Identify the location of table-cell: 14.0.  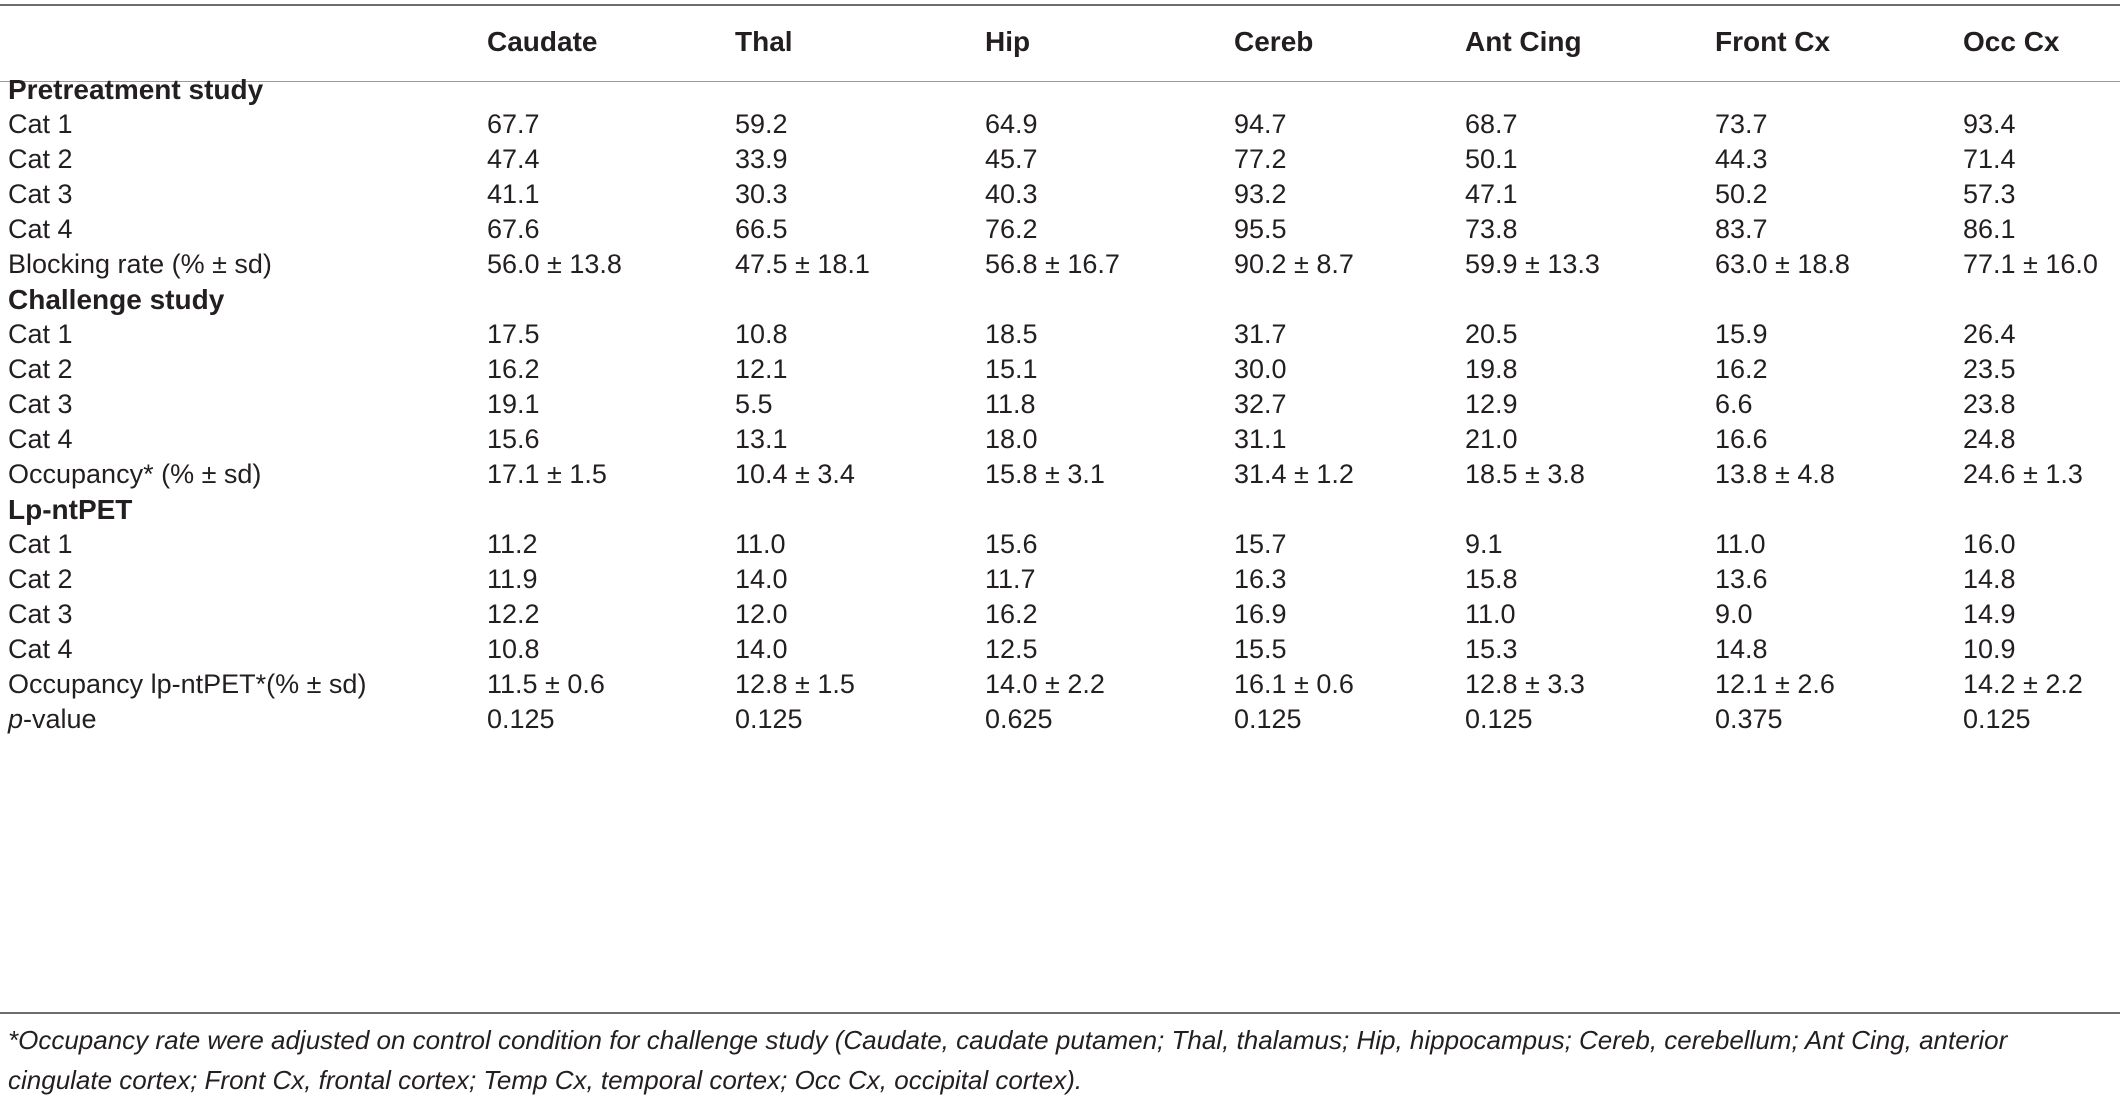
(761, 579).